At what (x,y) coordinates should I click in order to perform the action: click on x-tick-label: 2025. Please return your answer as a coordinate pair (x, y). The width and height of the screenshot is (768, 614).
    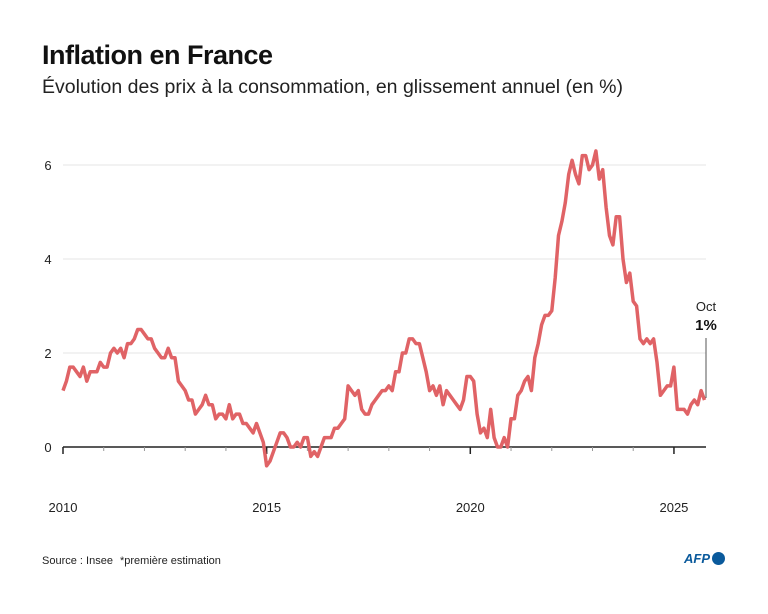
    Looking at the image, I should click on (673, 507).